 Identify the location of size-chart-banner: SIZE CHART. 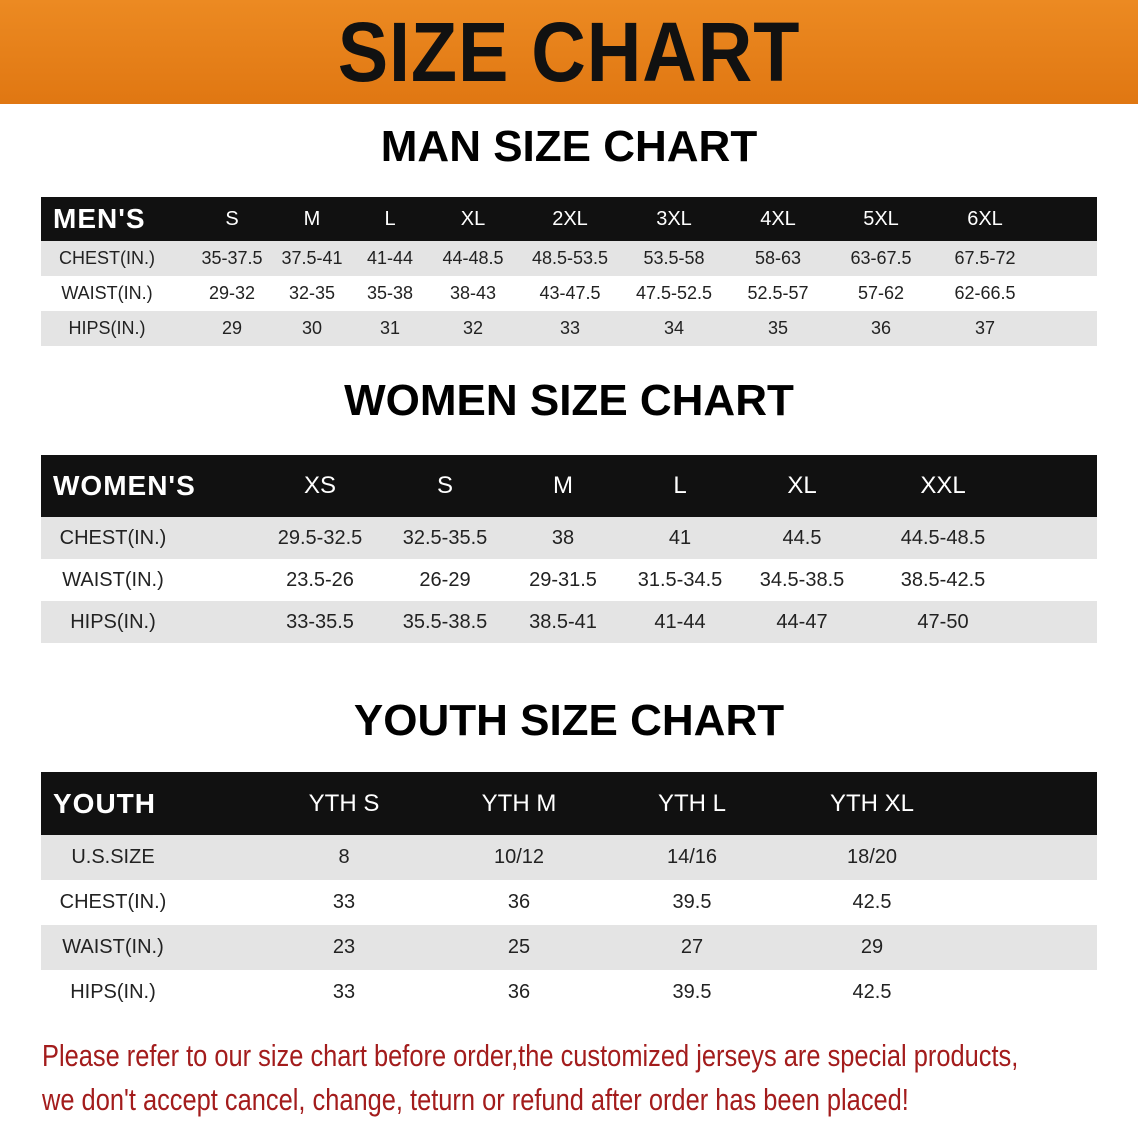
(569, 52).